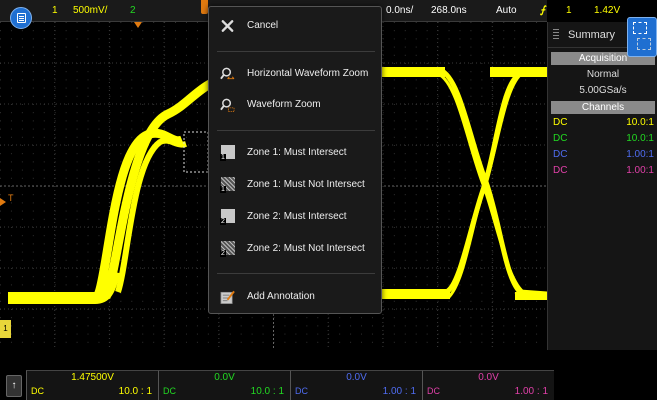 This screenshot has width=657, height=400. Describe the element at coordinates (284, 104) in the screenshot. I see `menu-label: Waveform Zoom` at that location.